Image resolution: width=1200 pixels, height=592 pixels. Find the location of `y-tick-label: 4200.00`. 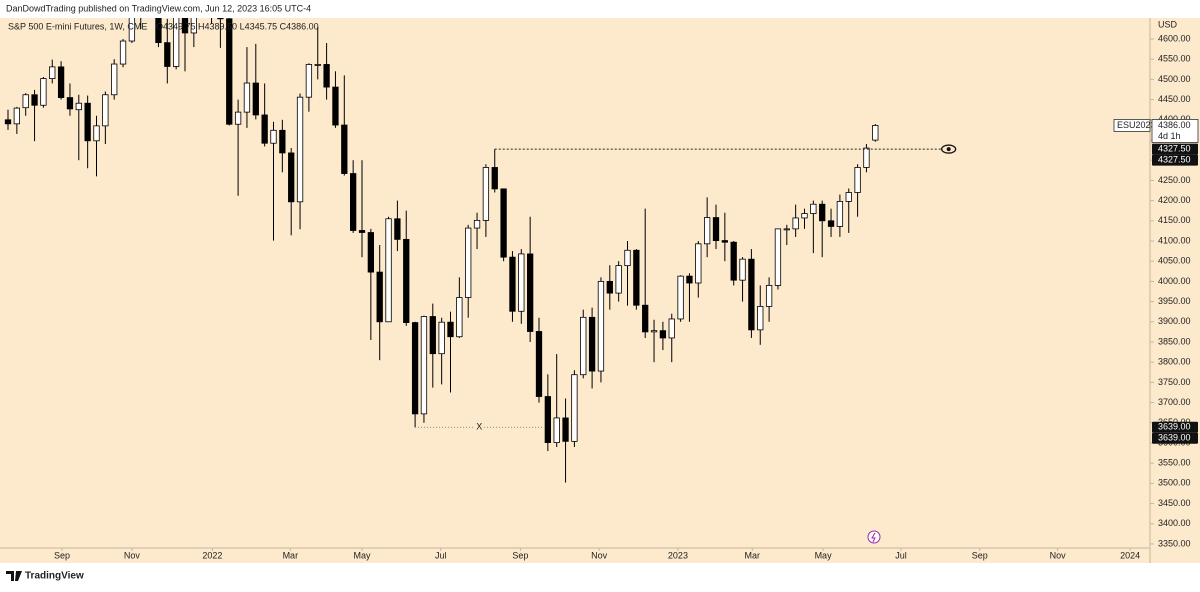

y-tick-label: 4200.00 is located at coordinates (1174, 200).